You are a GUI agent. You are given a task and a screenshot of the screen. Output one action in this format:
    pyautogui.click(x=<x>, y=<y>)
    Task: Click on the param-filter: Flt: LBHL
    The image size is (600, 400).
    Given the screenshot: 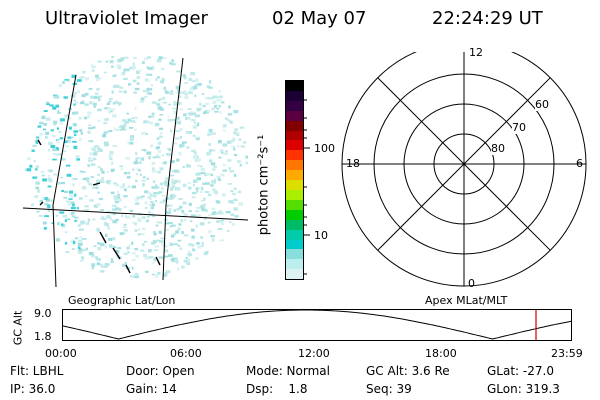 What is the action you would take?
    pyautogui.click(x=37, y=371)
    